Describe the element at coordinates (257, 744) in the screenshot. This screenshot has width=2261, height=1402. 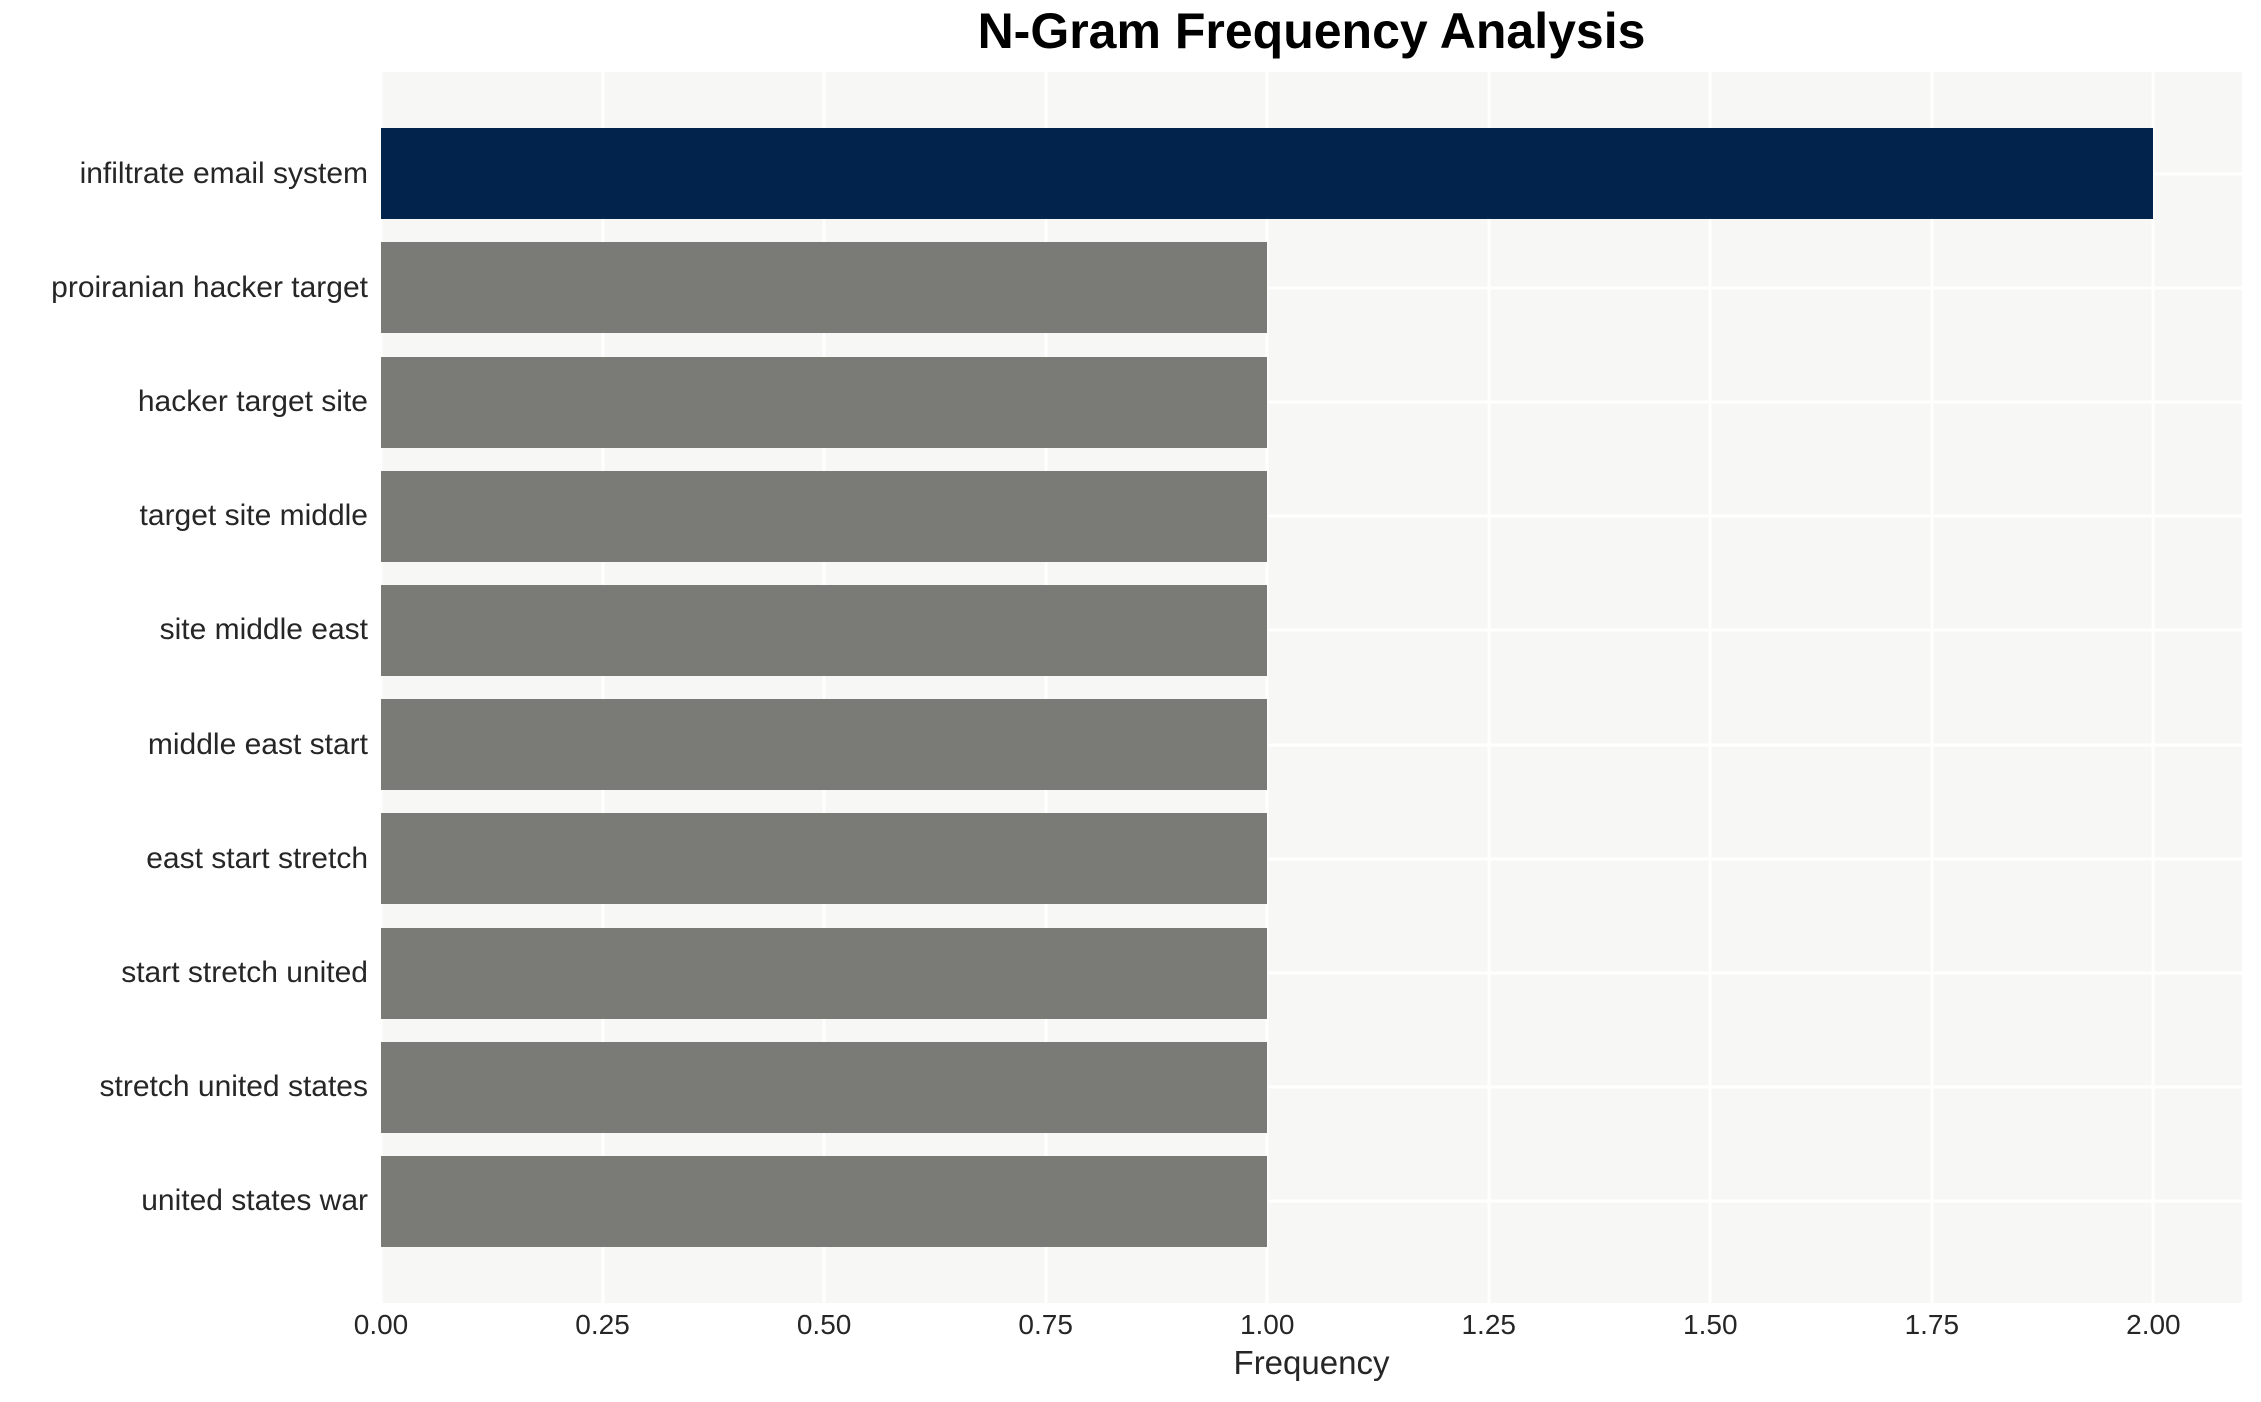
I see `category-label: middle east start` at that location.